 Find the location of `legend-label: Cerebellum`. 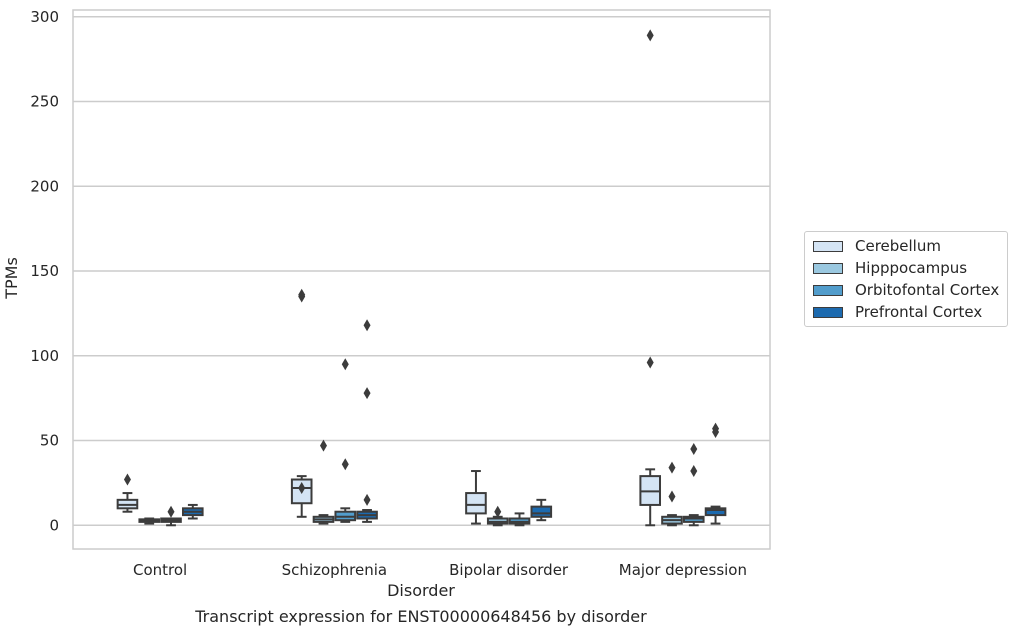

legend-label: Cerebellum is located at coordinates (898, 246).